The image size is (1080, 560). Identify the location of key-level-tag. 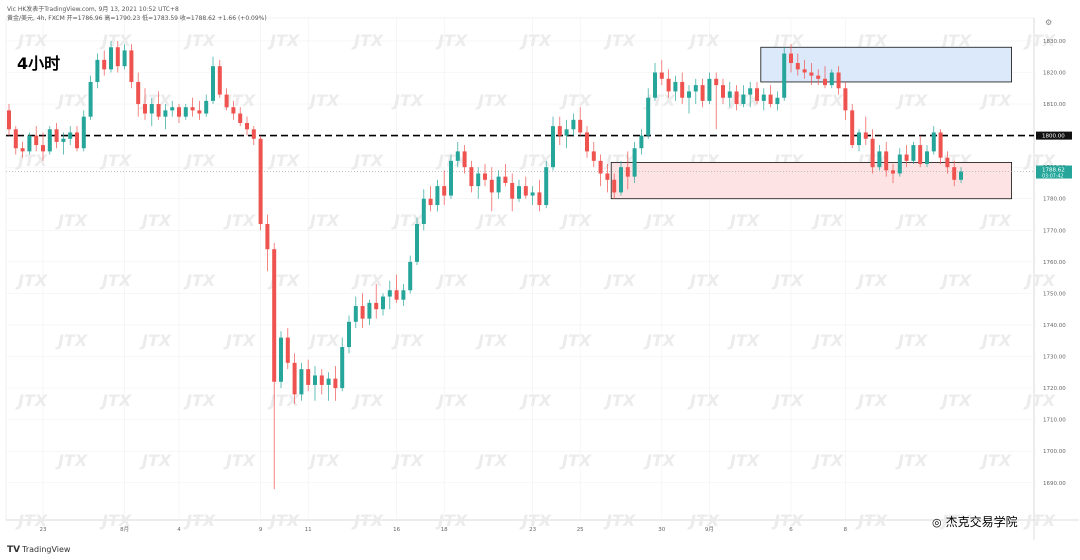
(1054, 135).